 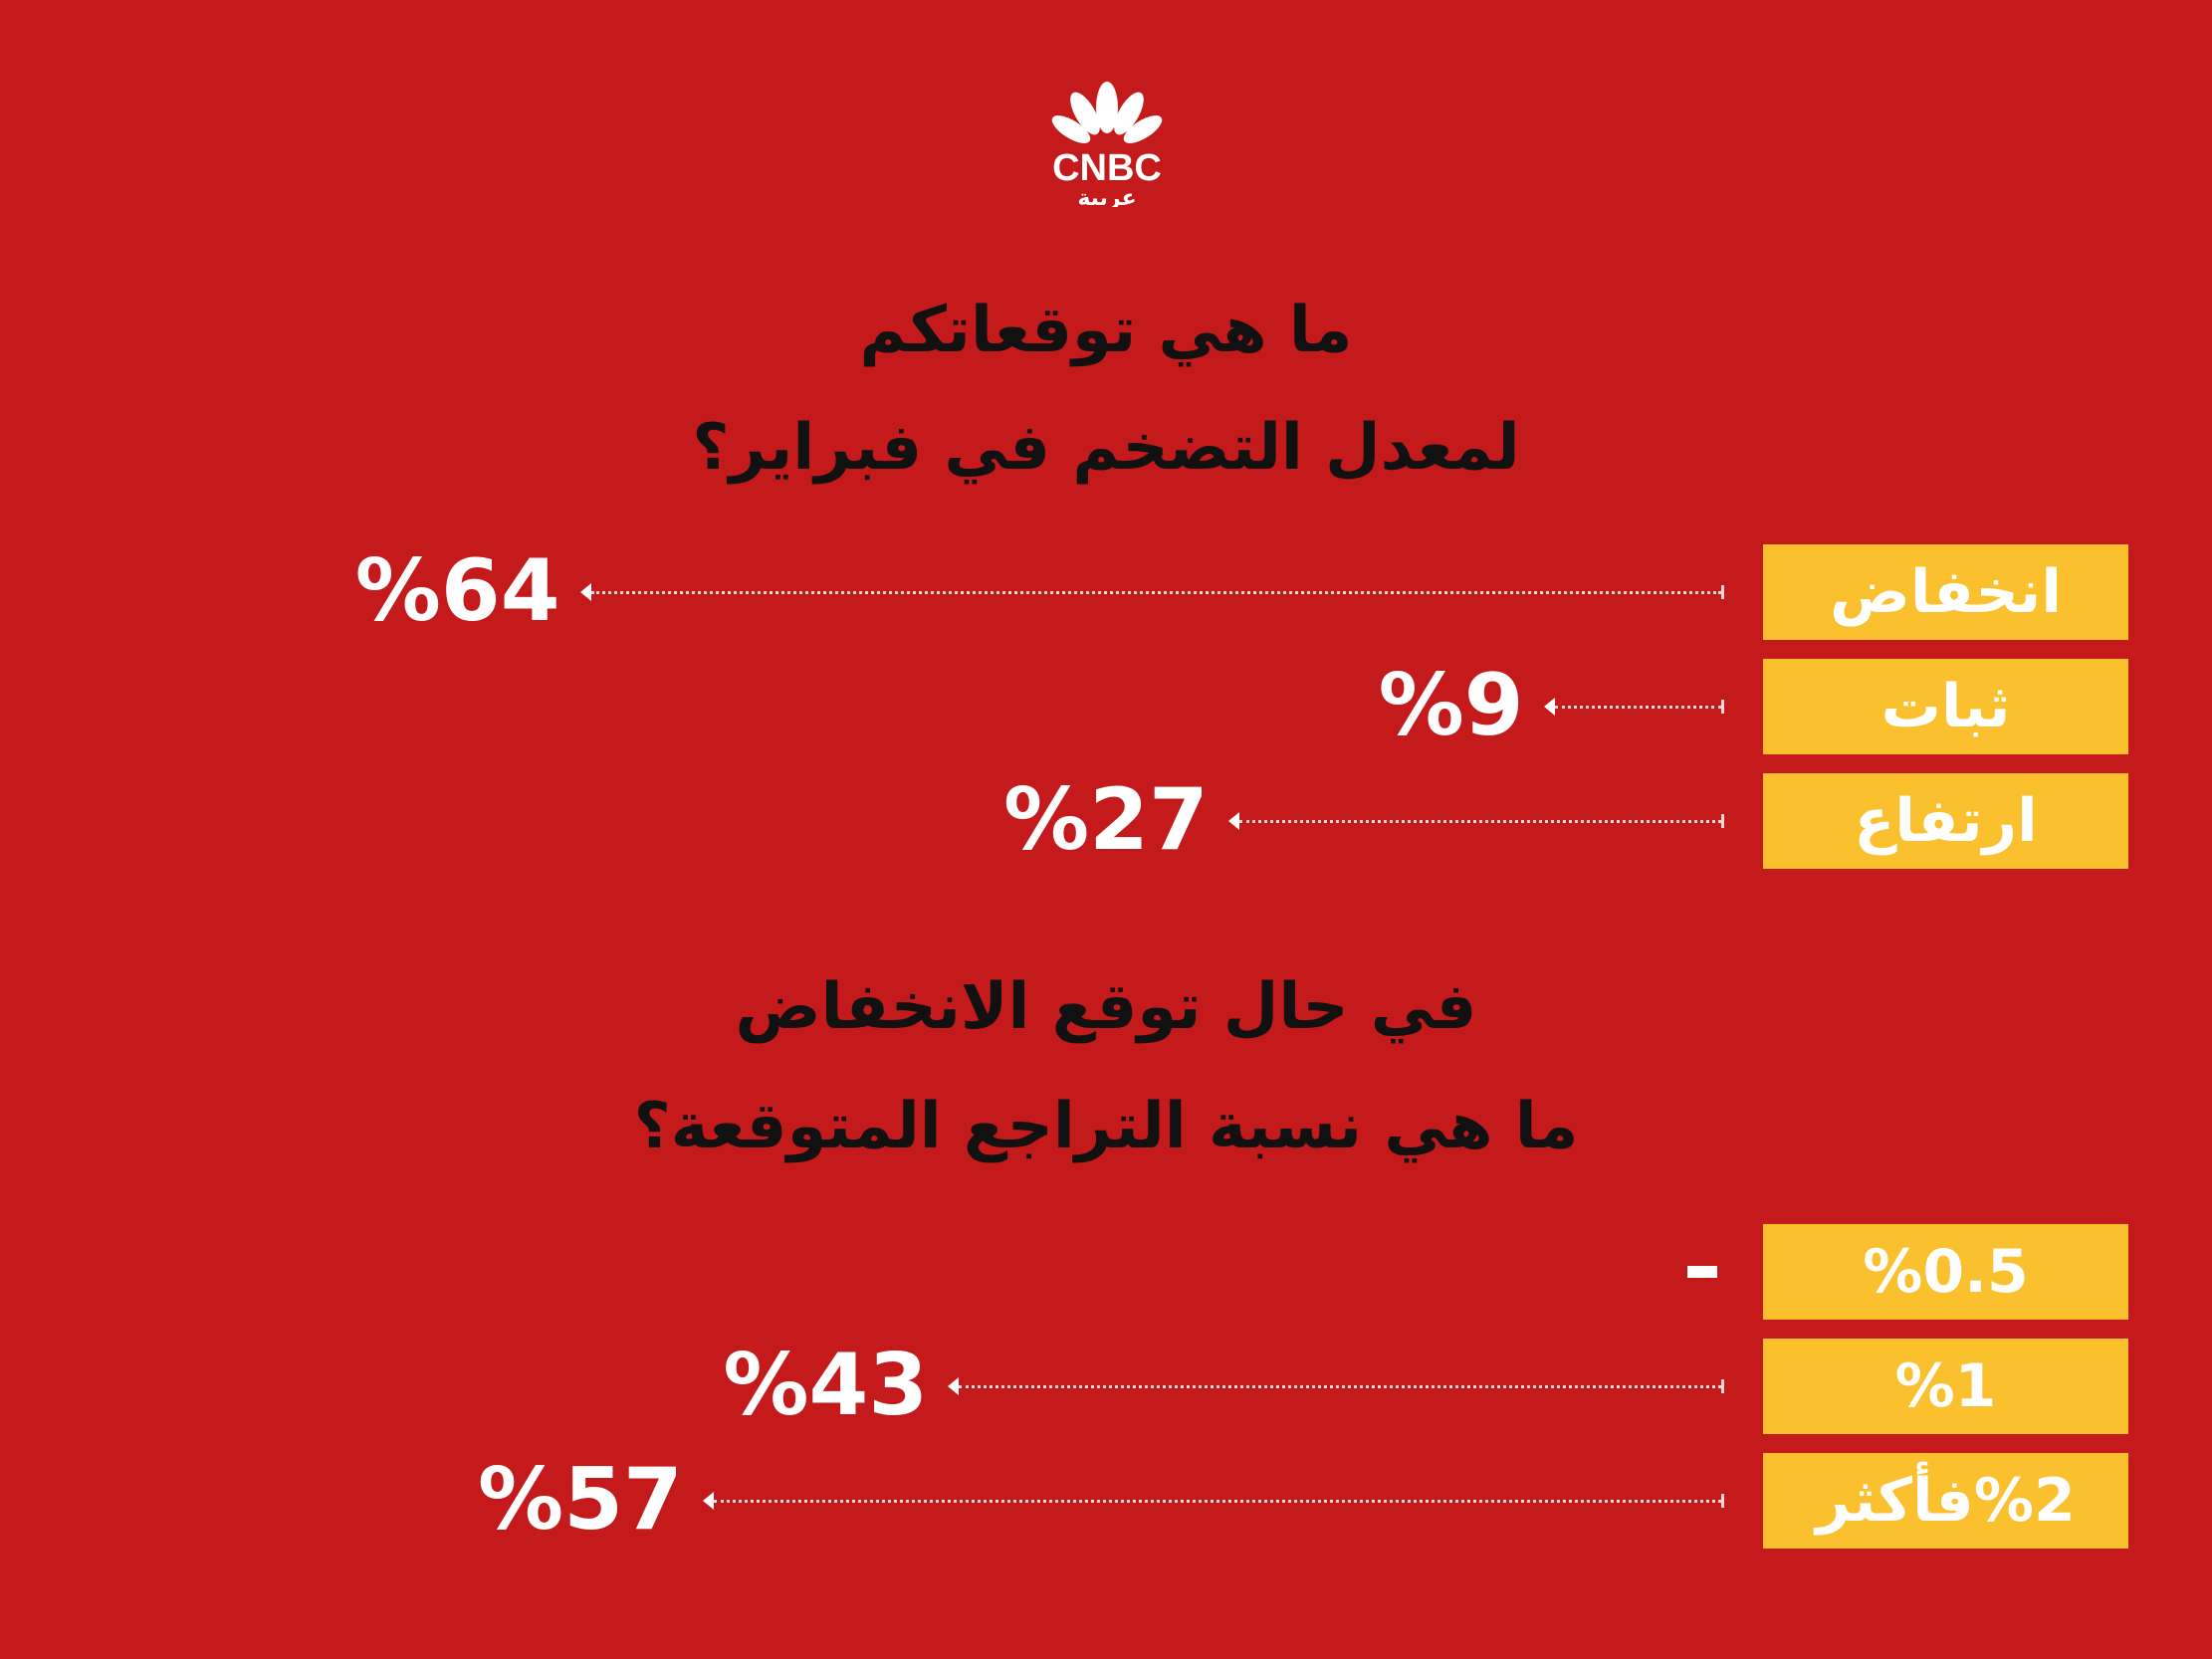 I want to click on svg-text: CNBC, so click(x=1107, y=168).